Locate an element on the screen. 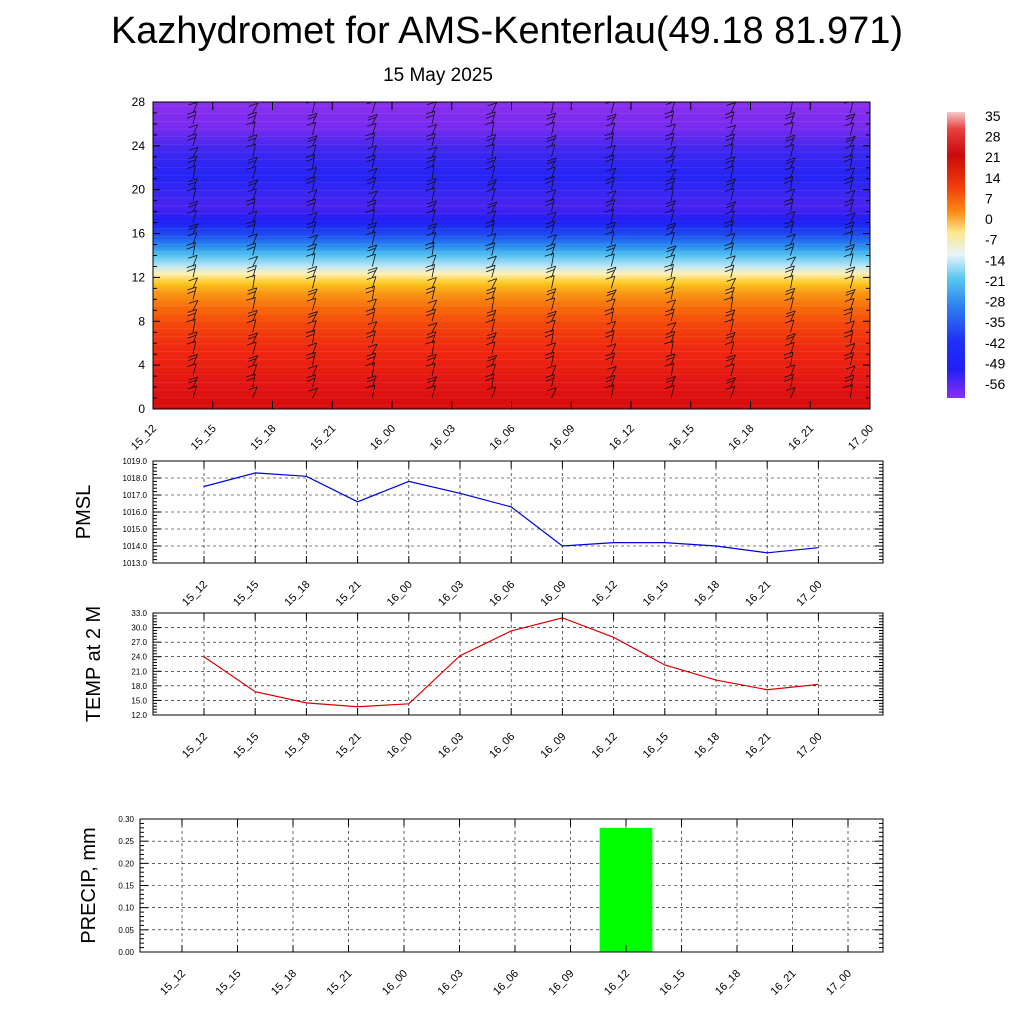 This screenshot has width=1024, height=1024. x-tick-label: 15_12 is located at coordinates (195, 746).